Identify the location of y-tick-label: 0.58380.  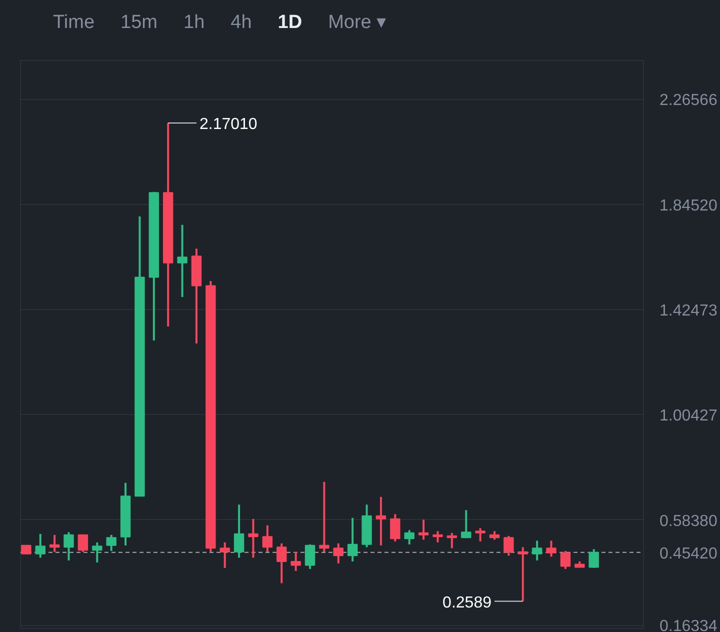
(689, 521).